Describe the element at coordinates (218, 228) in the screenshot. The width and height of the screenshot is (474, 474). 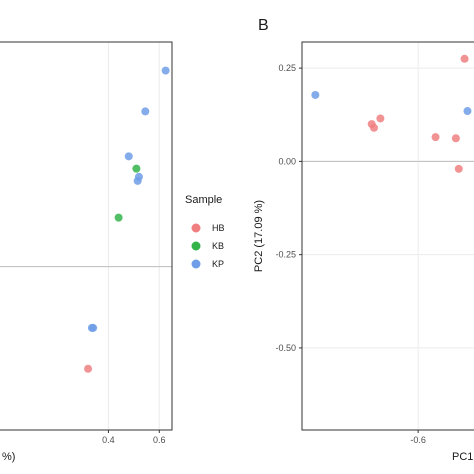
I see `legend-label-hb: HB` at that location.